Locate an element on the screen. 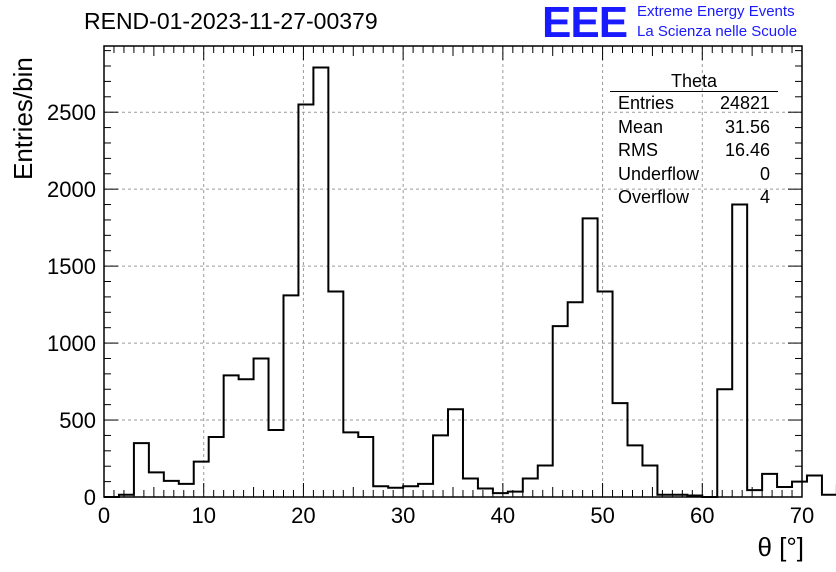 The image size is (836, 572). stats-label: Entries is located at coordinates (646, 103).